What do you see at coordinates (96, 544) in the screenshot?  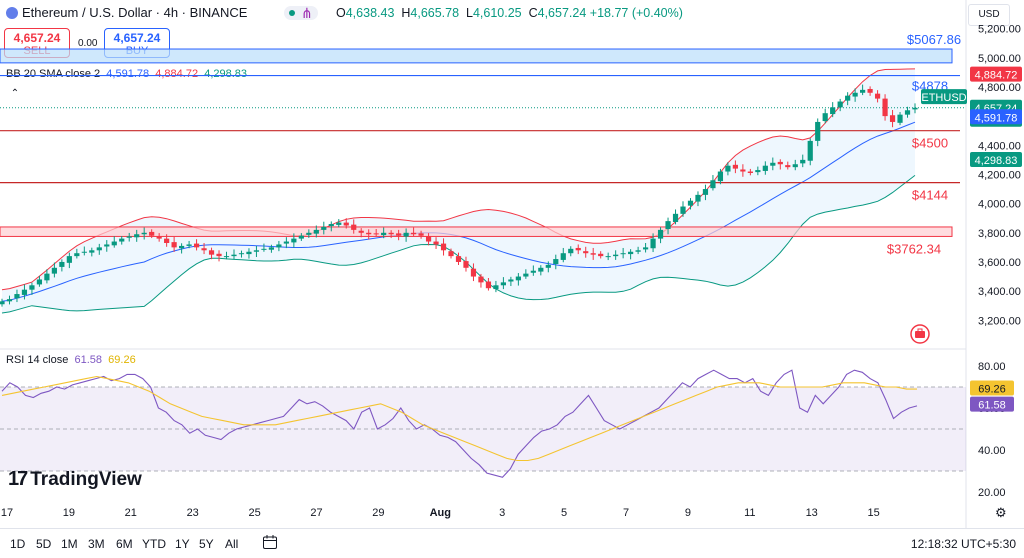 I see `timeframe-3m: 3M` at bounding box center [96, 544].